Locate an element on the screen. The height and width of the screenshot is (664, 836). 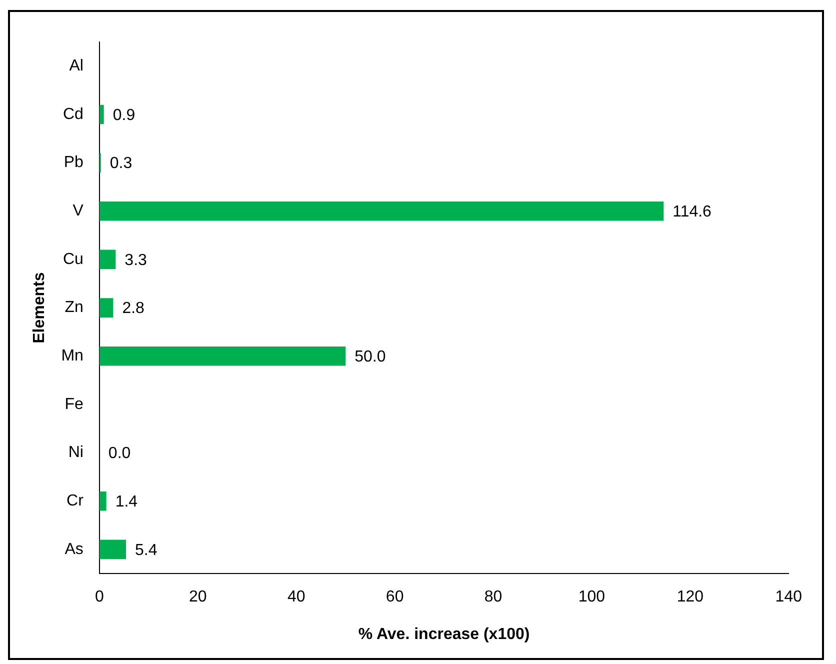
y-tick-label: Cr is located at coordinates (75, 501).